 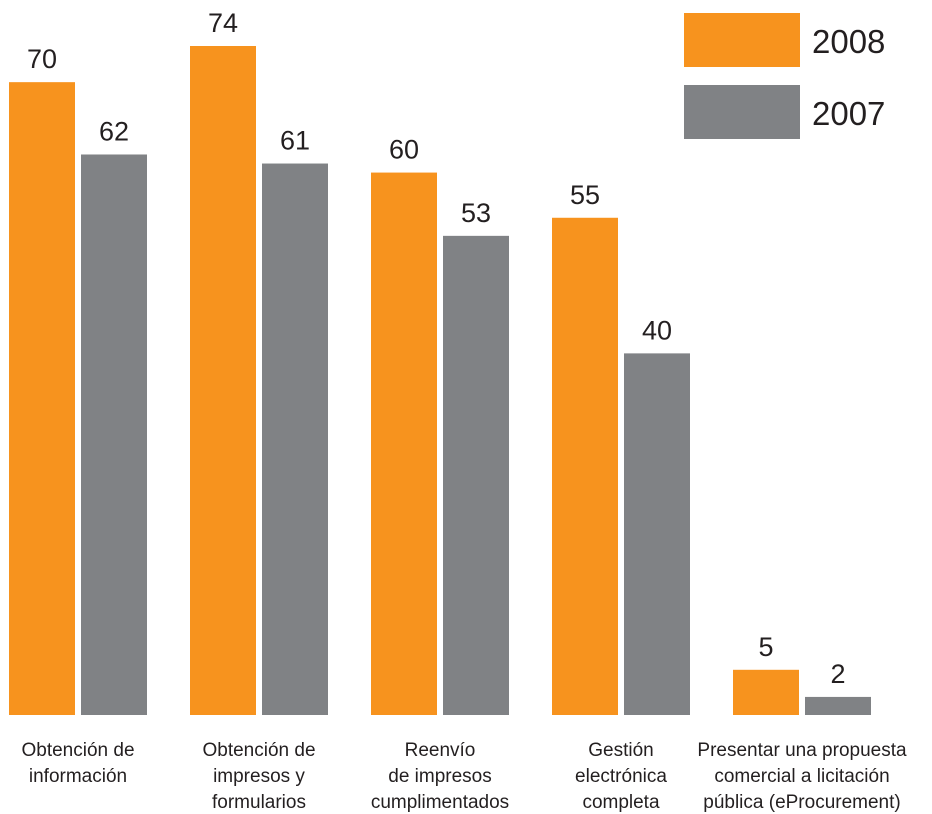 I want to click on category-label-3-line-1: electrónica, so click(x=621, y=776).